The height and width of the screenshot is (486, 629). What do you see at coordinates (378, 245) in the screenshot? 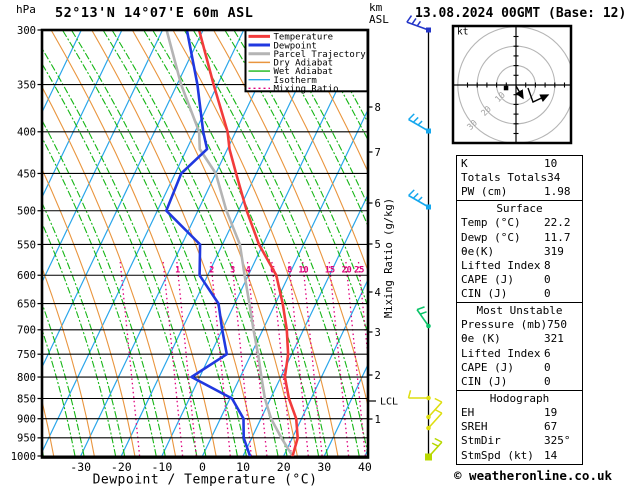
I see `km-tick-label: 5` at bounding box center [378, 245].